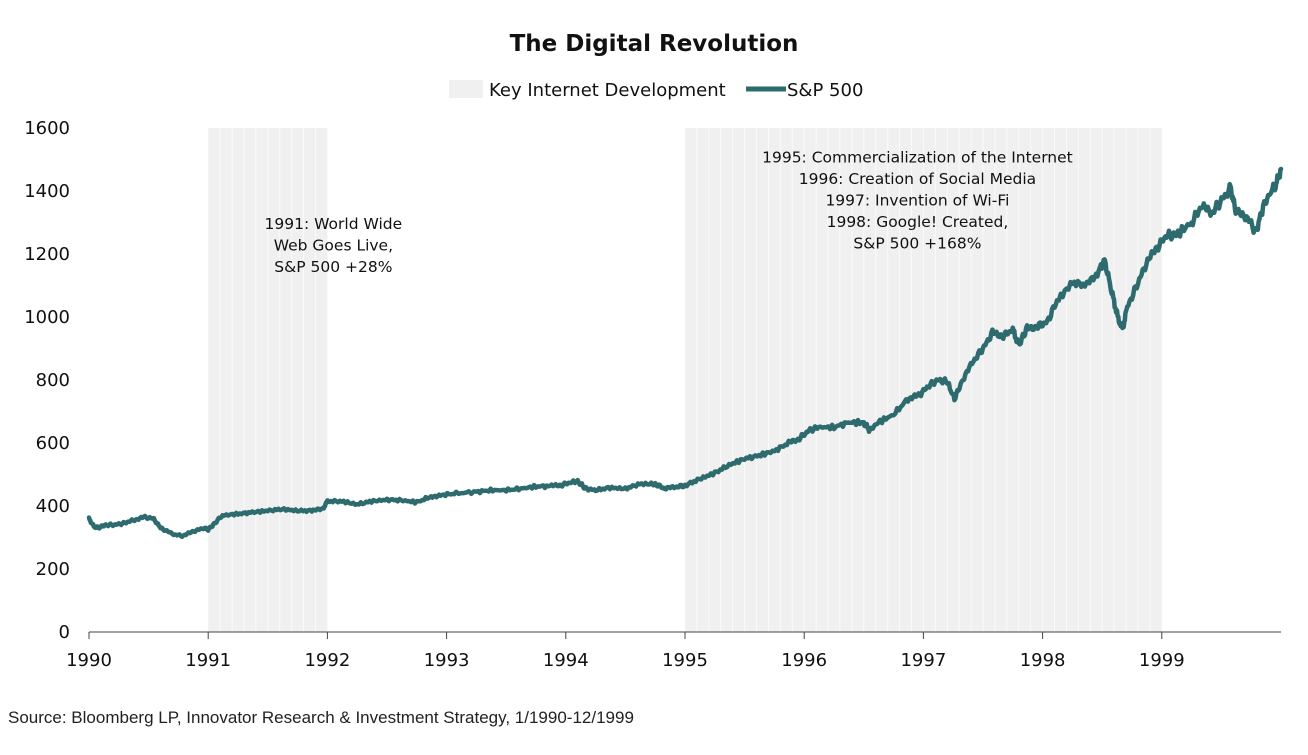 This screenshot has width=1308, height=755. What do you see at coordinates (334, 224) in the screenshot?
I see `annotation-line: 1991: World Wide` at bounding box center [334, 224].